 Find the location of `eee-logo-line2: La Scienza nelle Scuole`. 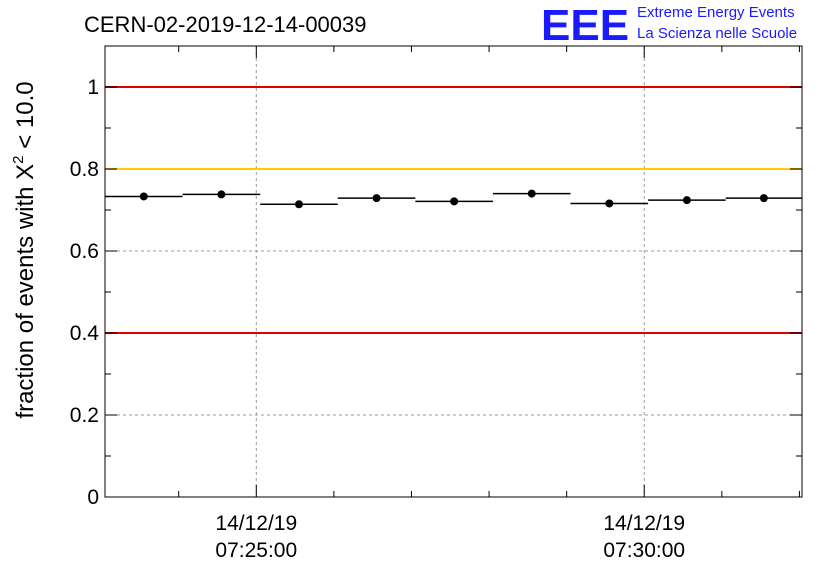

eee-logo-line2: La Scienza nelle Scuole is located at coordinates (717, 33).